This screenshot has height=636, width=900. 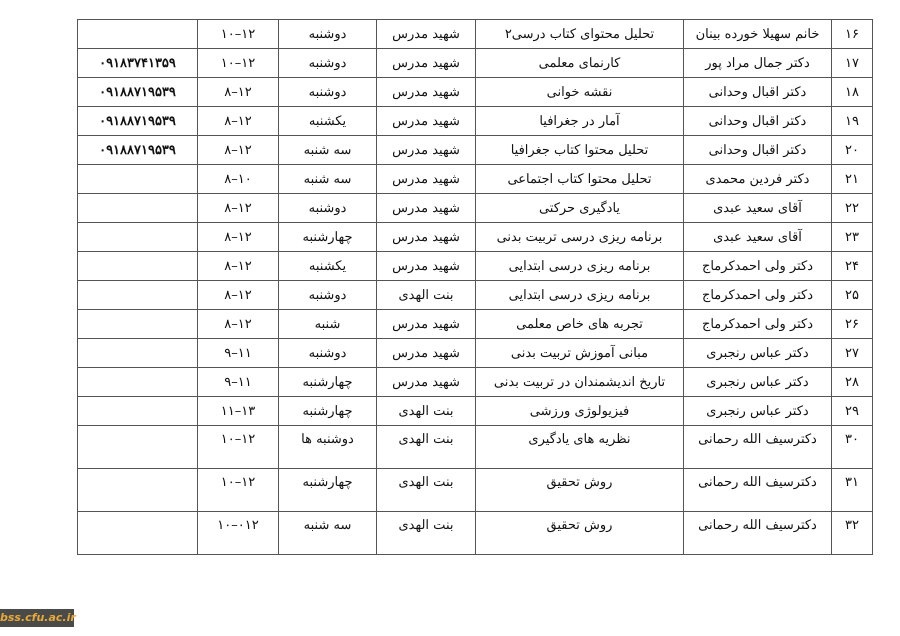 I want to click on cell-day: یکشنبه, so click(x=327, y=266).